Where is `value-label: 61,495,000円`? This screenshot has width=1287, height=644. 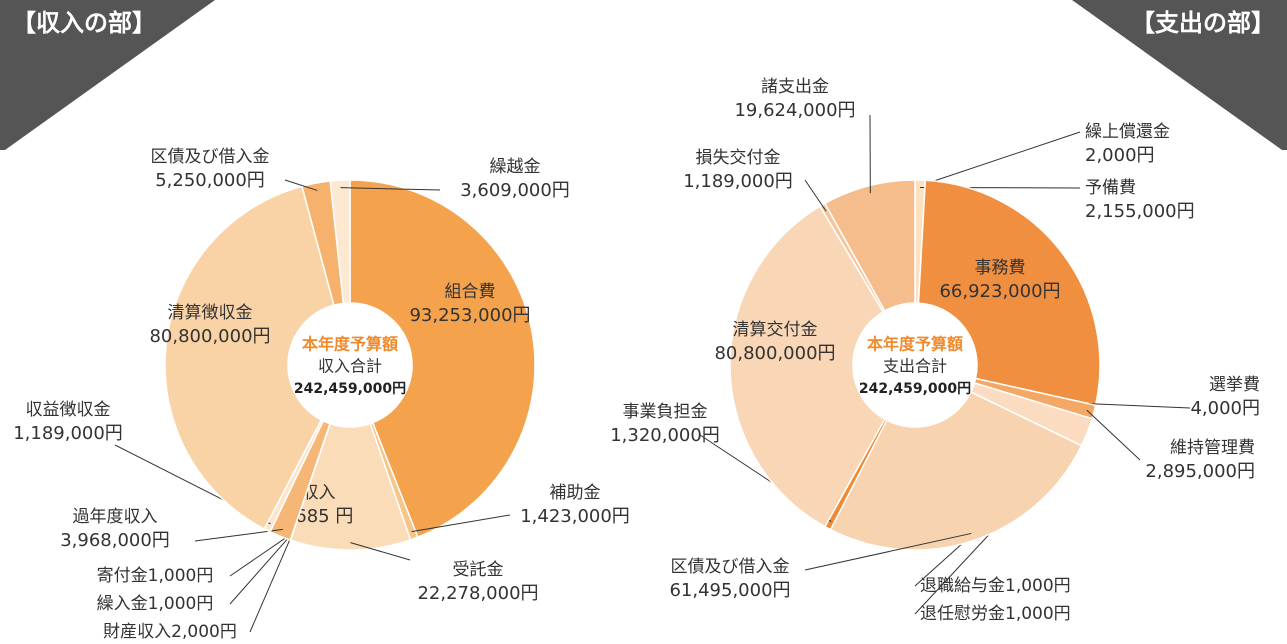 value-label: 61,495,000円 is located at coordinates (729, 590).